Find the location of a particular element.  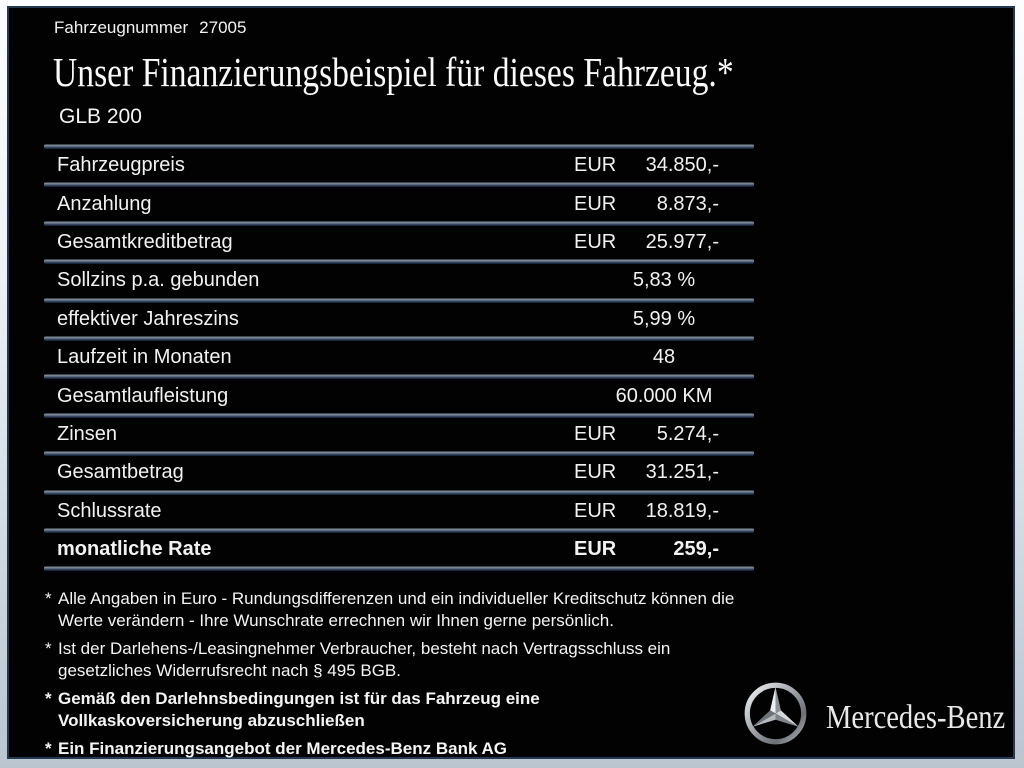

table-row: Laufzeit in Monaten 48 is located at coordinates (399, 357).